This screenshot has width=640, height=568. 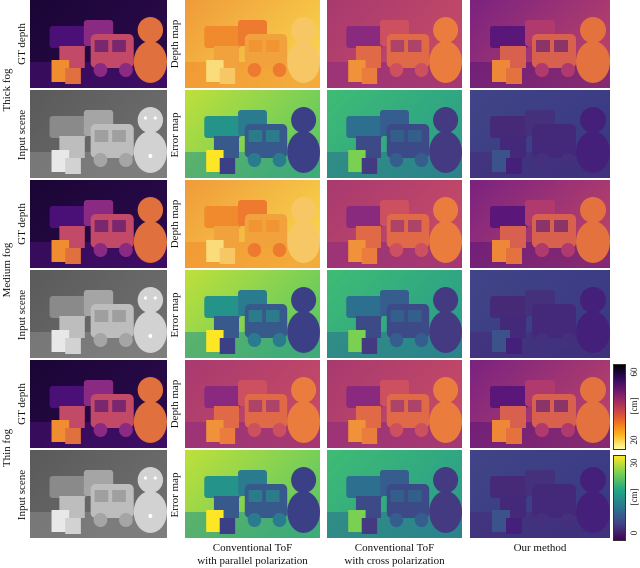 I want to click on fog-label-thick: Thick fog, so click(x=7, y=90).